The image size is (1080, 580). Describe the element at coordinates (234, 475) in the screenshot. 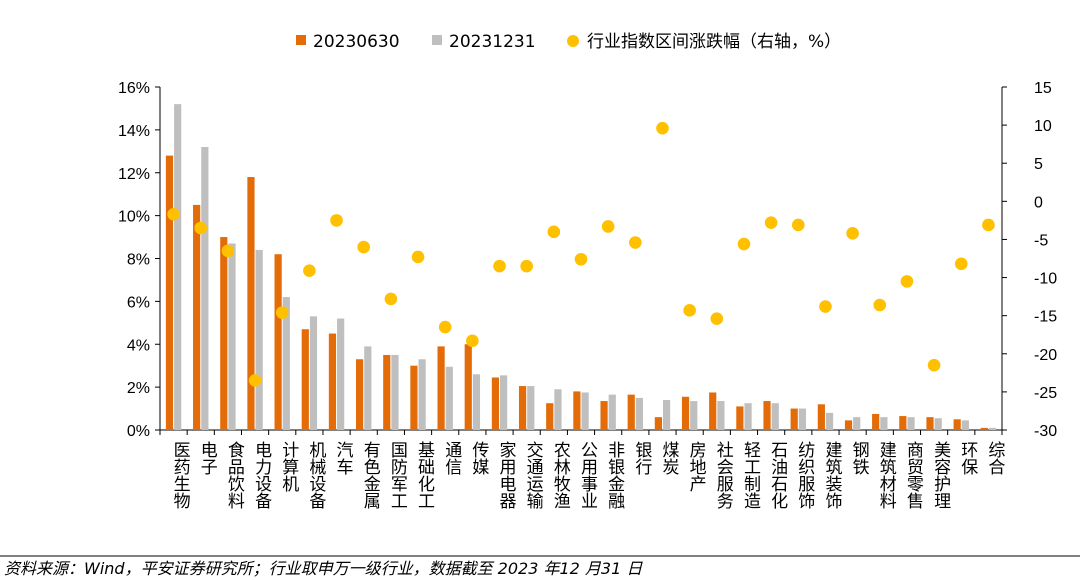

I see `category-label: 食品饮料` at that location.